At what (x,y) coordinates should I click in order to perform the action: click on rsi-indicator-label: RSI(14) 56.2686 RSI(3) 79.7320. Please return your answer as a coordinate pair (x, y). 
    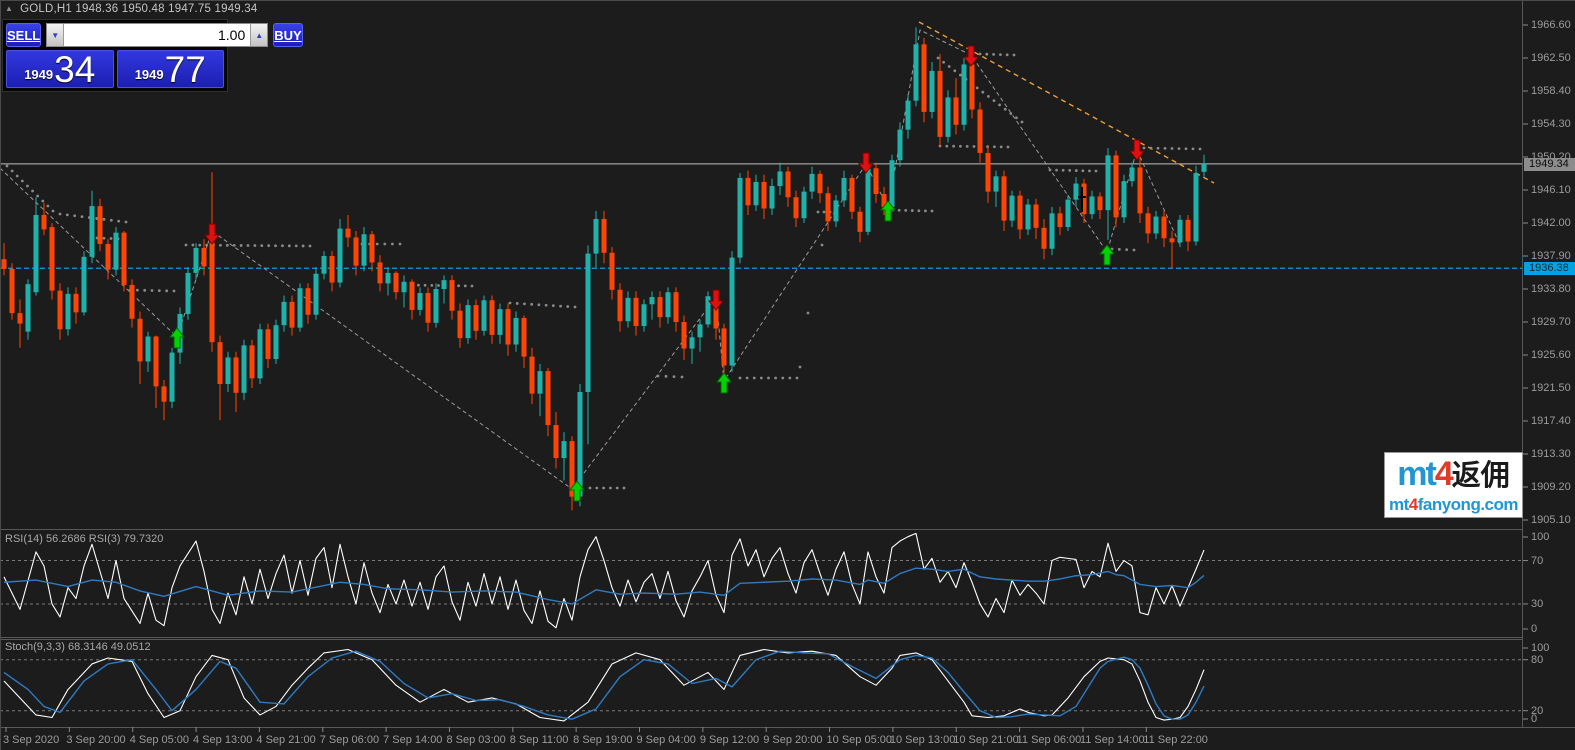
    Looking at the image, I should click on (84, 539).